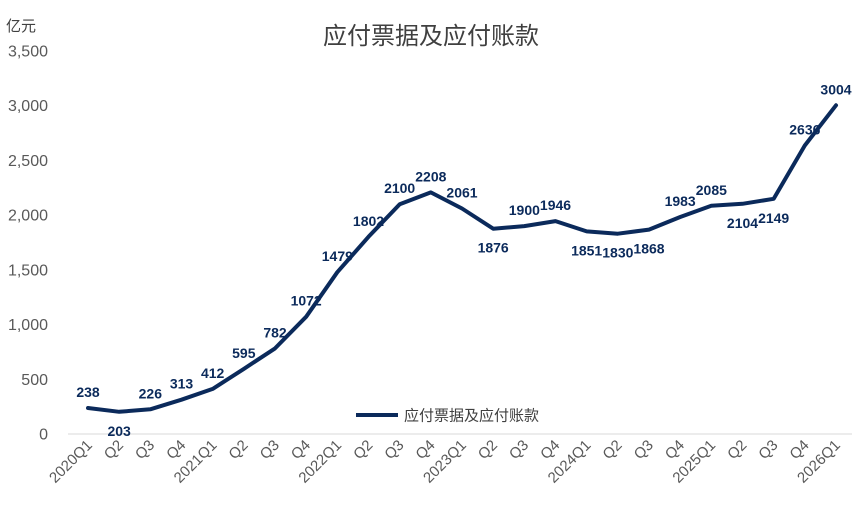 The width and height of the screenshot is (862, 517). Describe the element at coordinates (34, 380) in the screenshot. I see `y-tick-label: 500` at that location.